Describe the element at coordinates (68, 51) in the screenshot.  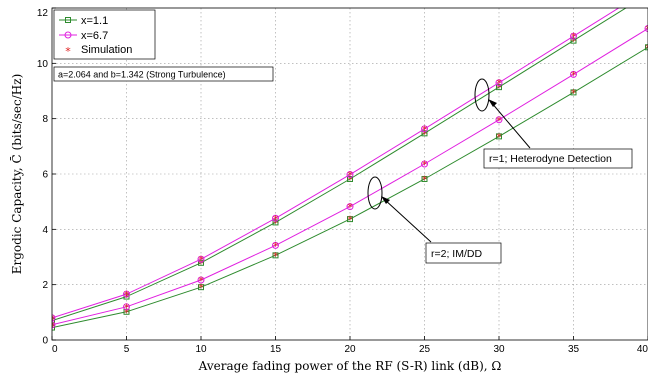
I see `legend-asterisk-marker: *` at that location.